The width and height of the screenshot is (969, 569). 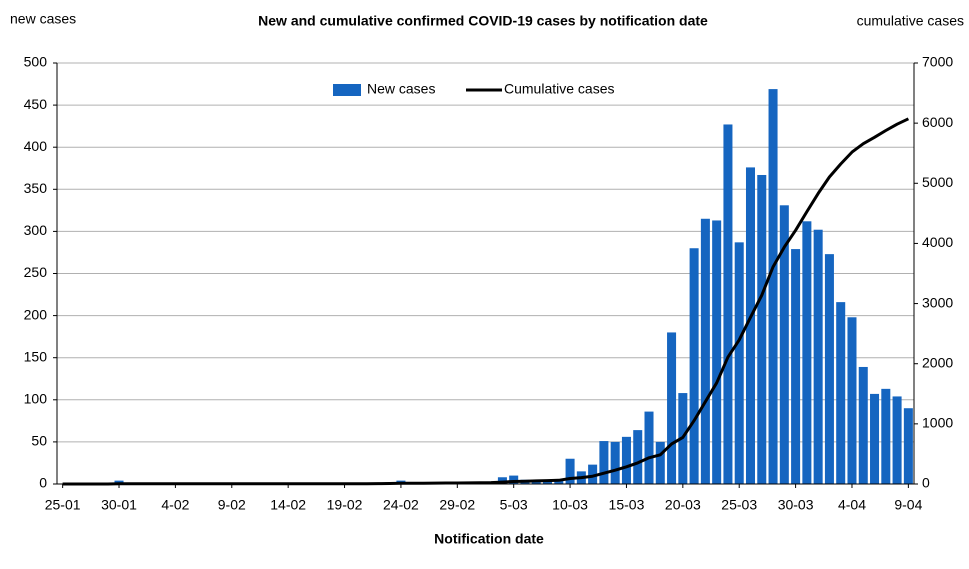 I want to click on x-tick-label: 4-02, so click(x=175, y=505).